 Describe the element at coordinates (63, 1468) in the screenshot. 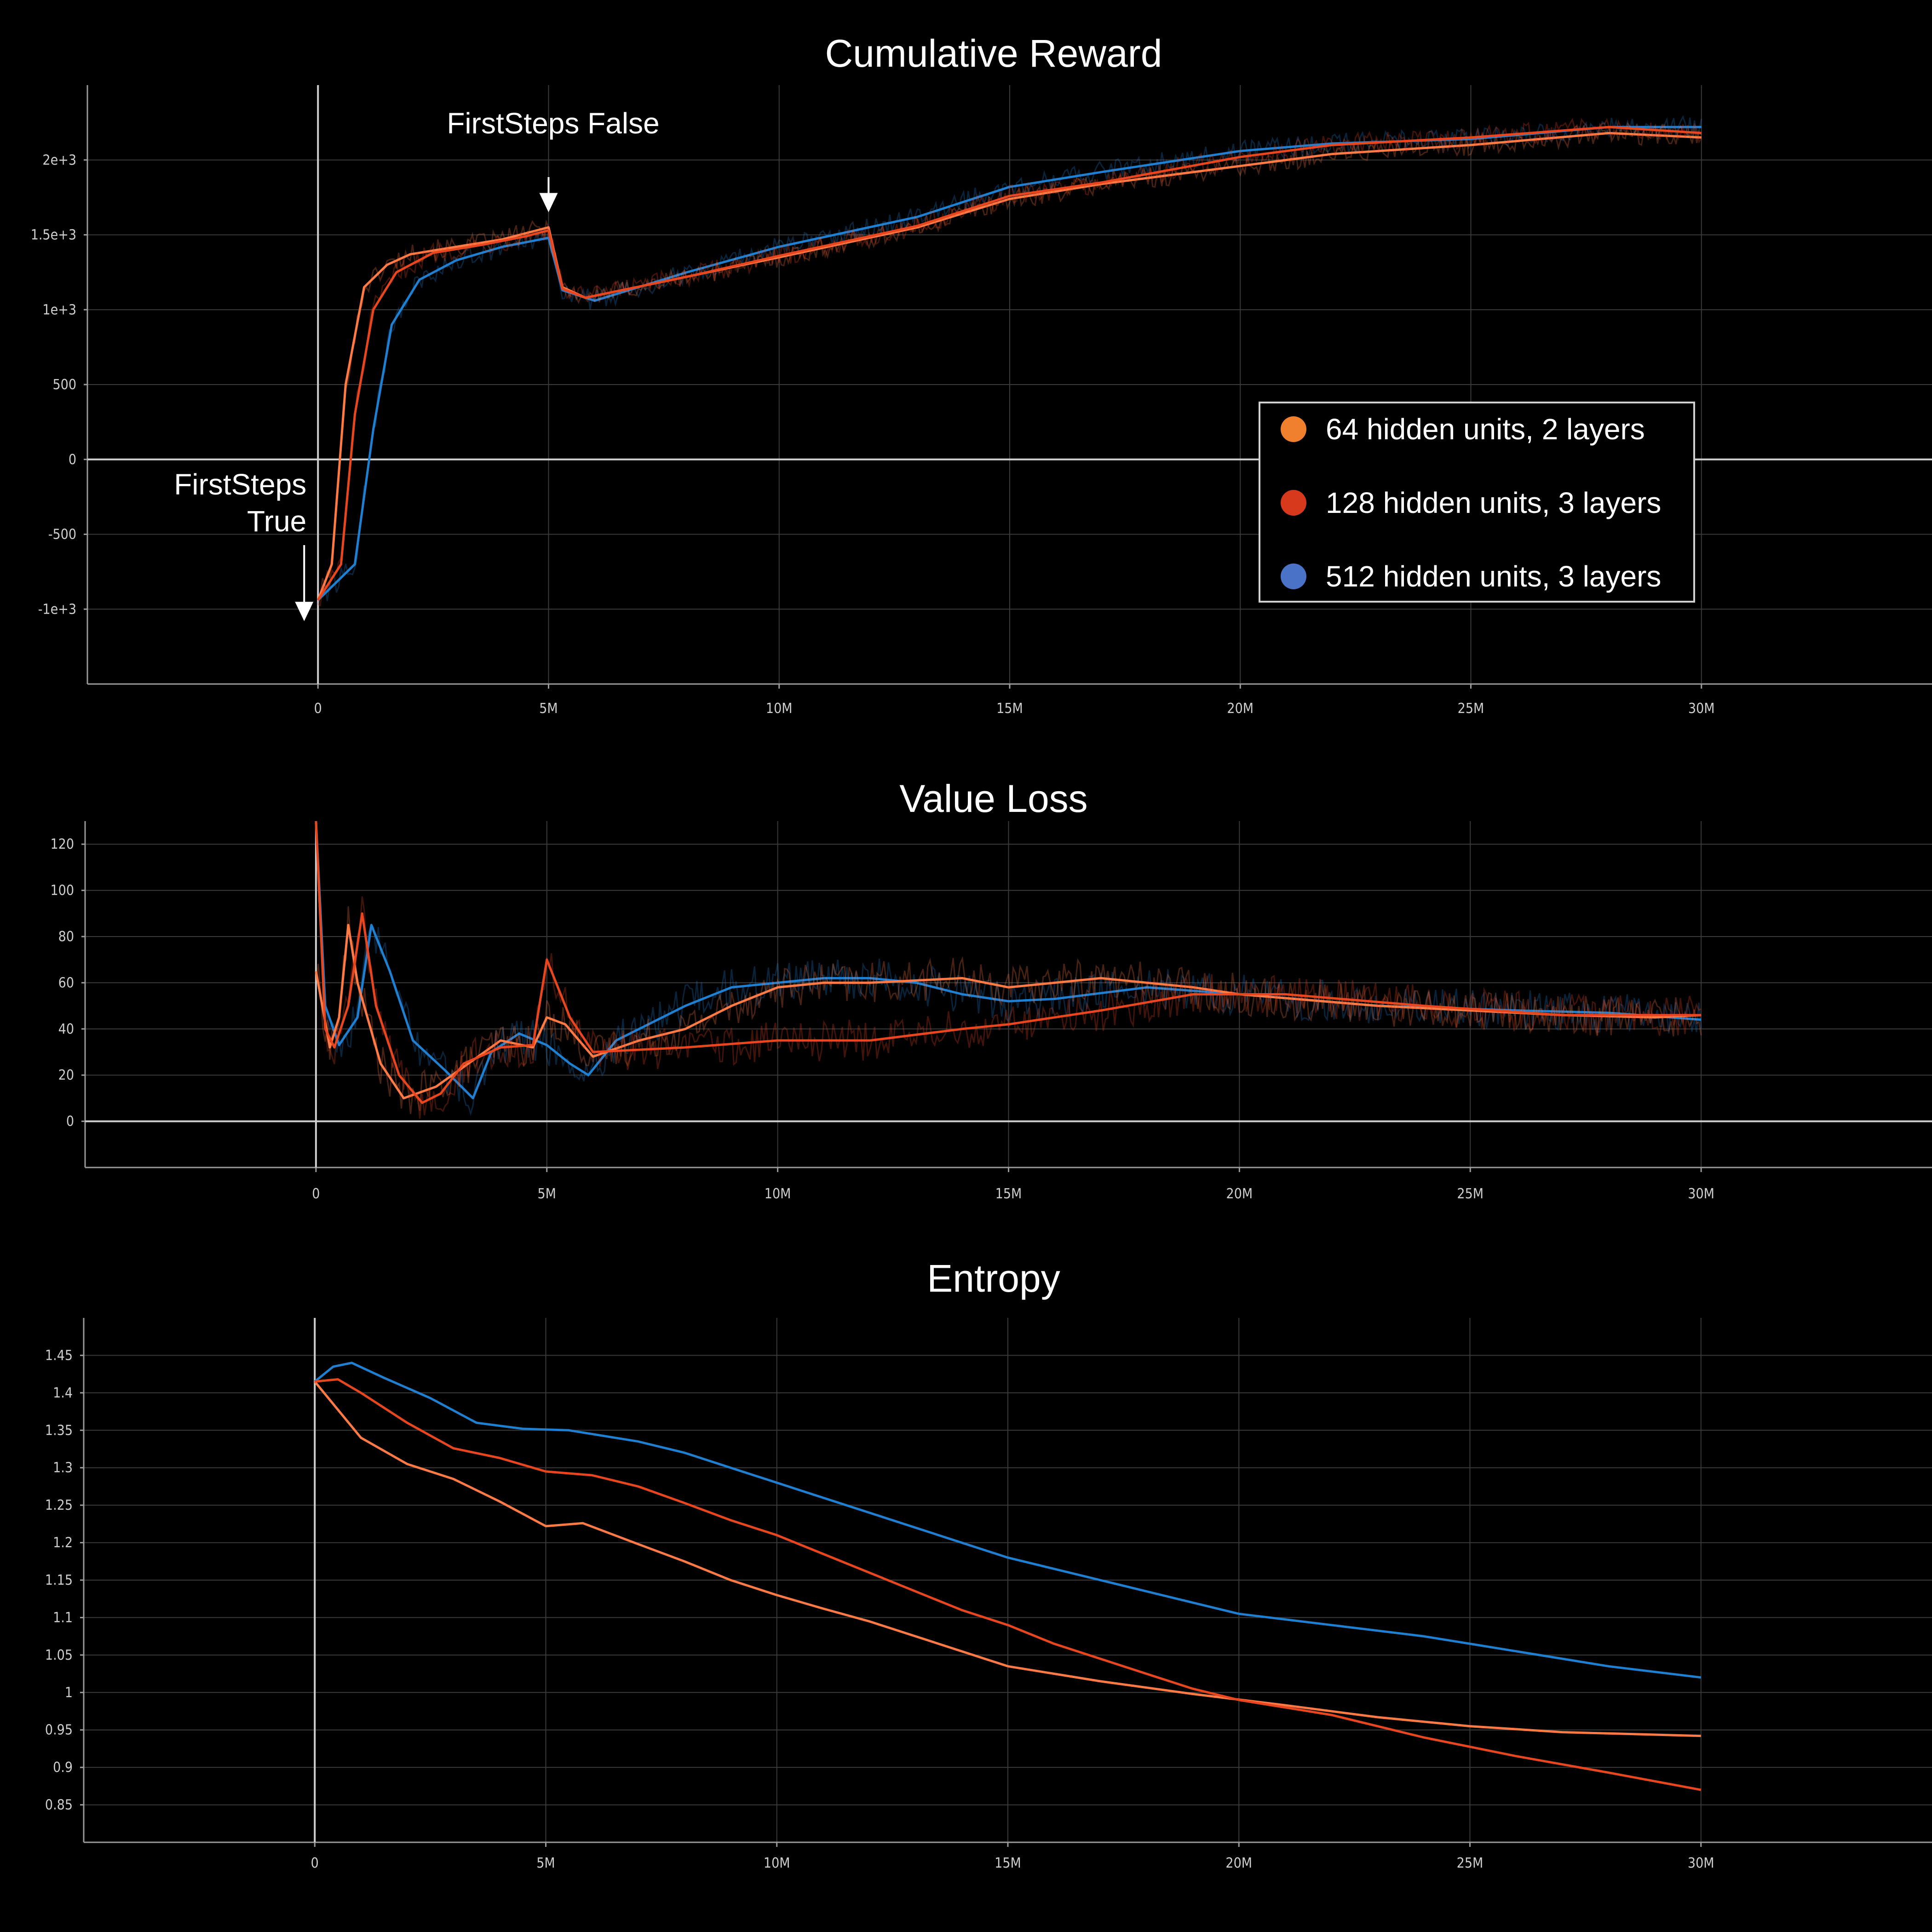

I see `y-tick-label: 1.3` at that location.